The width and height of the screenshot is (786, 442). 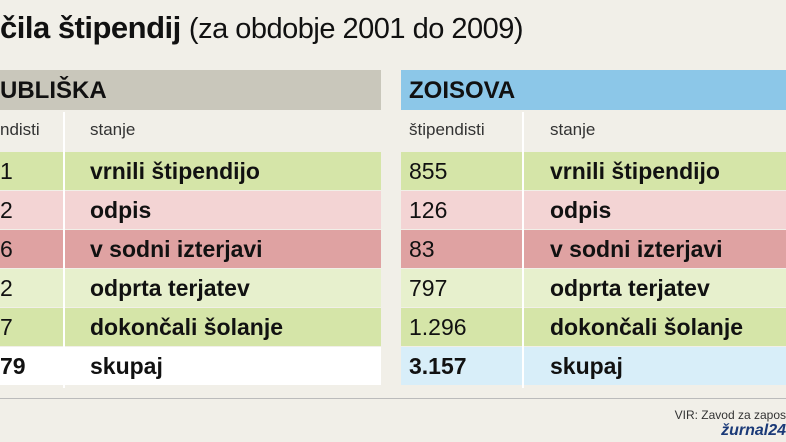 I want to click on value: 6, so click(x=6, y=249).